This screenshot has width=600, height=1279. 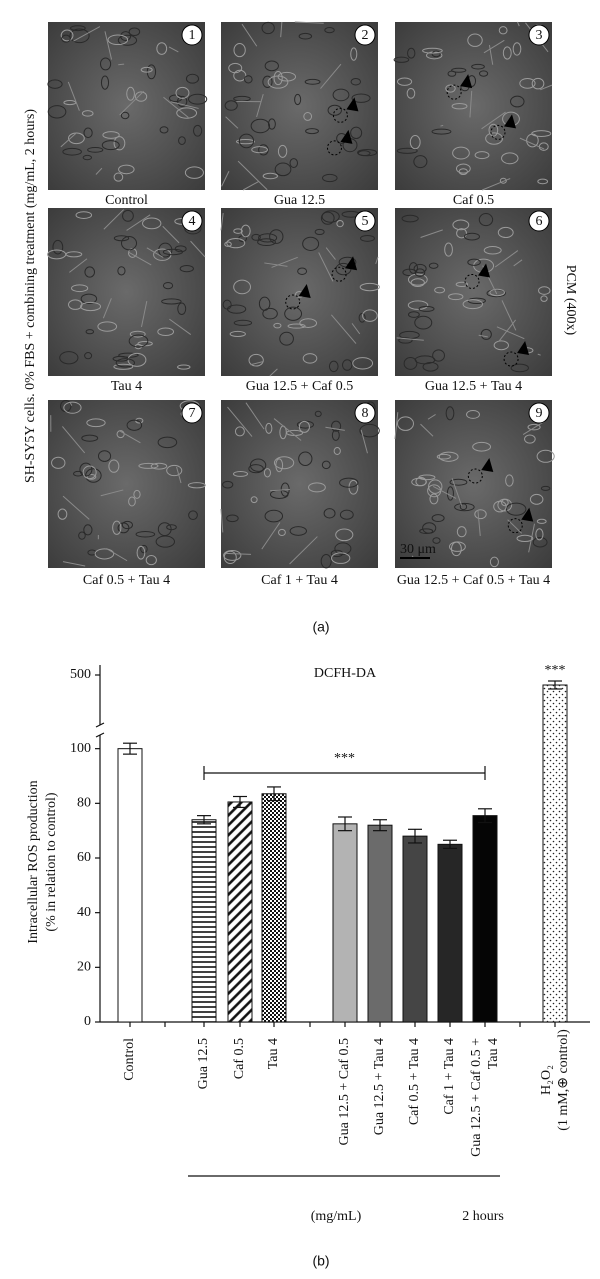 What do you see at coordinates (87, 1021) in the screenshot?
I see `y-tick-label: 0` at bounding box center [87, 1021].